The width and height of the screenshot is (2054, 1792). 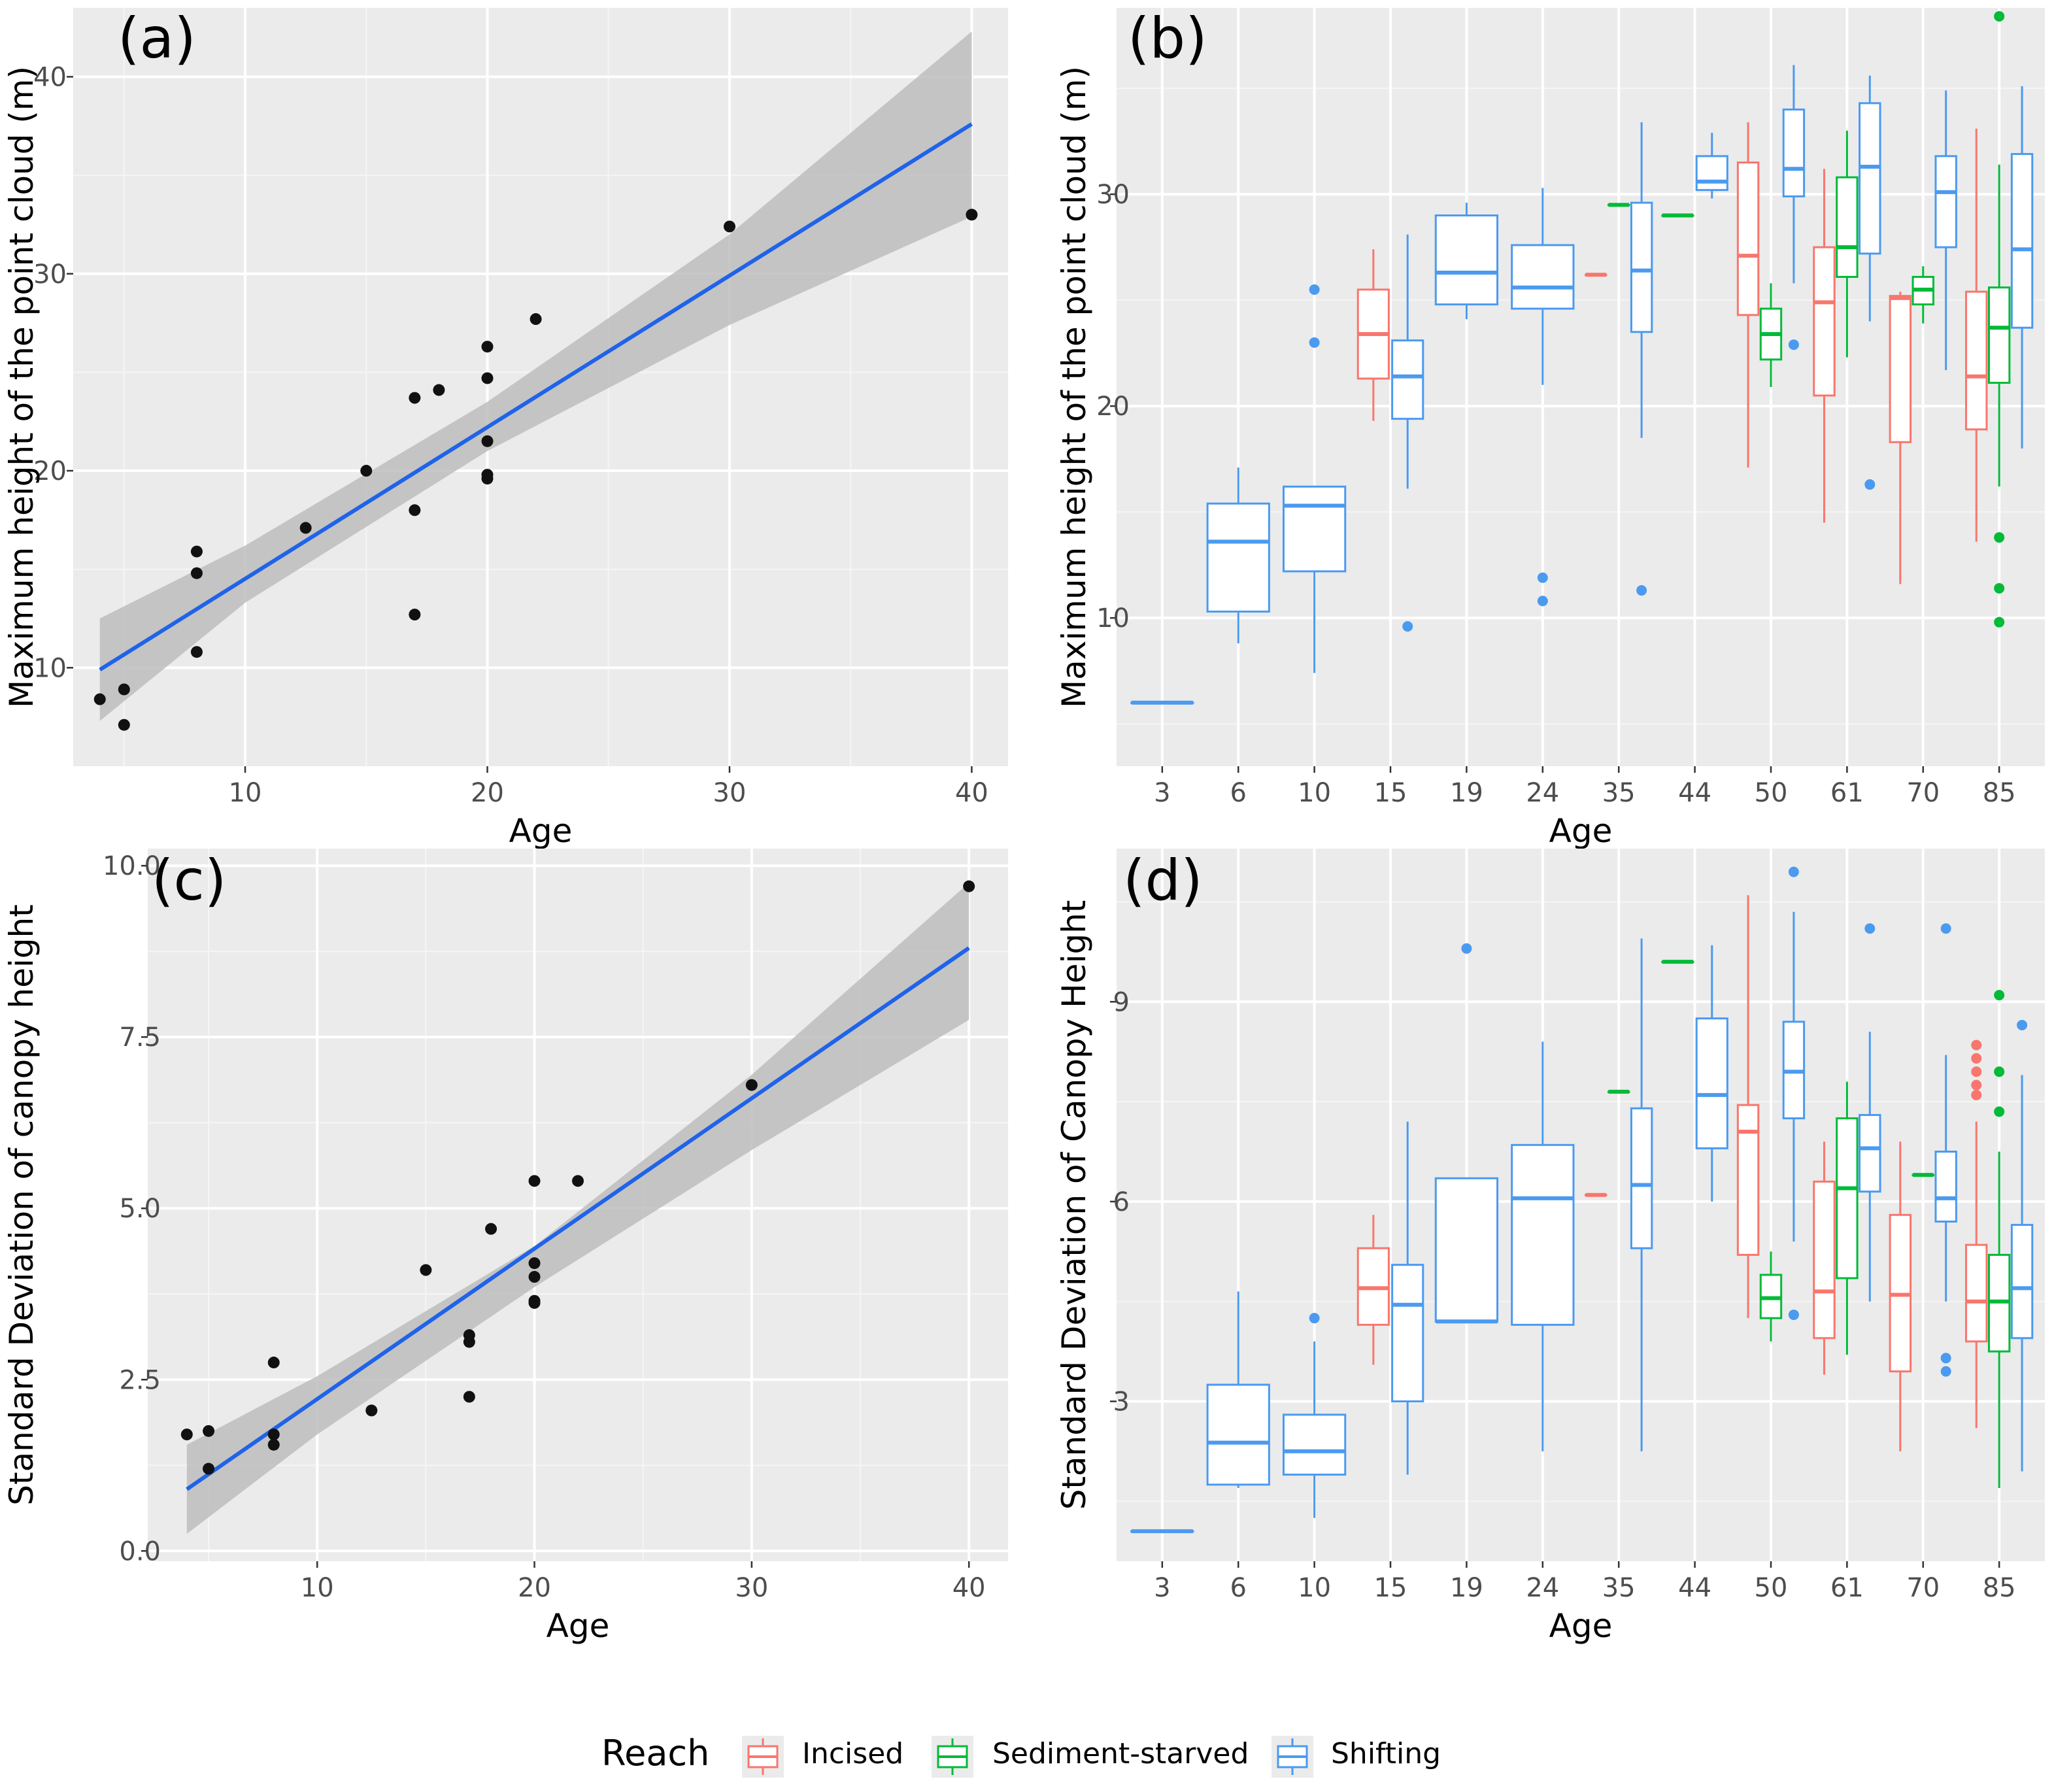 What do you see at coordinates (1771, 335) in the screenshot?
I see `box-50-sediment-starved` at bounding box center [1771, 335].